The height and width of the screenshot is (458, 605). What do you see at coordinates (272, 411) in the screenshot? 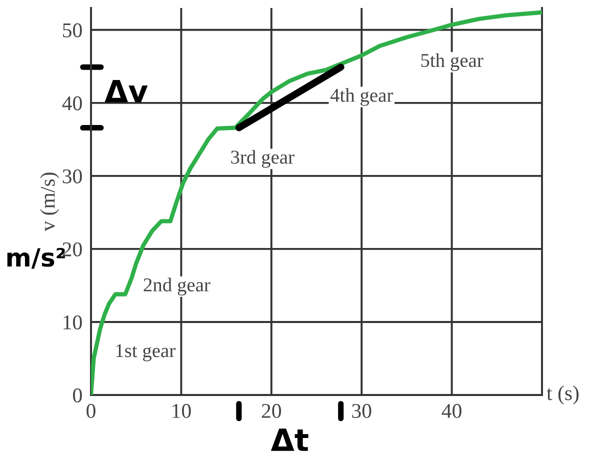
I see `x-tick-label: 20` at bounding box center [272, 411].